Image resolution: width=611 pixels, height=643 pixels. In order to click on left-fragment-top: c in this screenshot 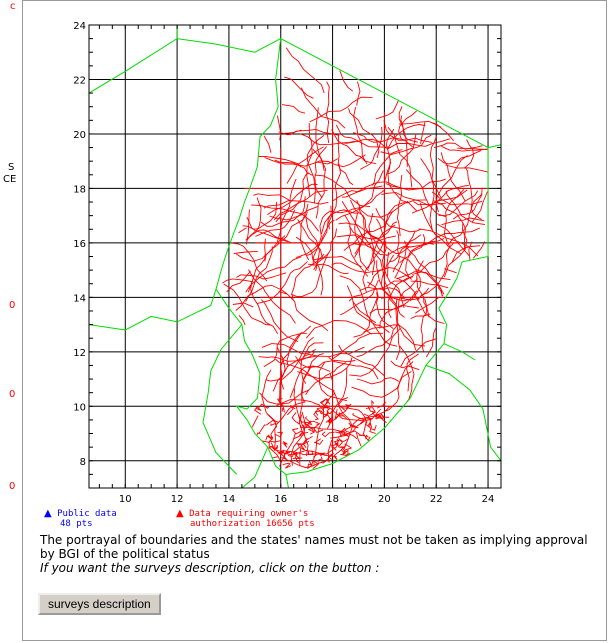, I will do `click(13, 6)`.